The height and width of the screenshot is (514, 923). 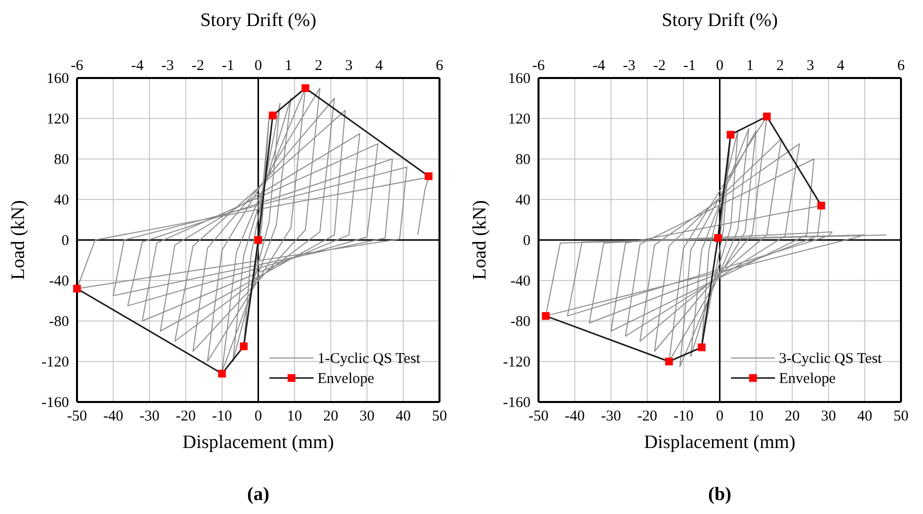 What do you see at coordinates (831, 359) in the screenshot?
I see `legend-label: 3-Cyclic QS Test` at bounding box center [831, 359].